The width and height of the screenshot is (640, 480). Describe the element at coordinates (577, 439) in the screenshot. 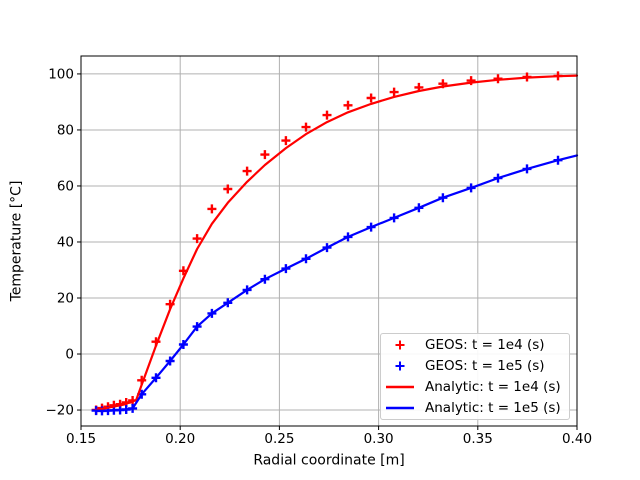

I see `x-tick-label: 0.40` at that location.